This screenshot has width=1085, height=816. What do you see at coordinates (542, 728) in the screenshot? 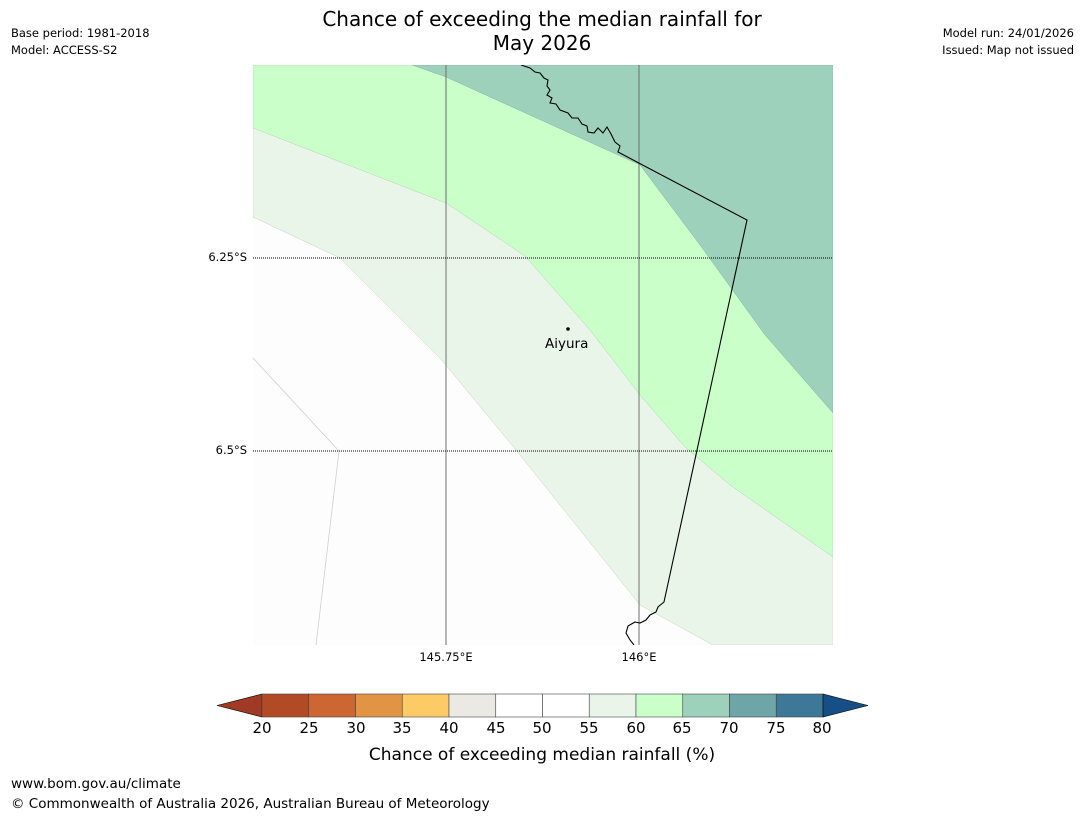
I see `colorbar-tick: 50` at bounding box center [542, 728].